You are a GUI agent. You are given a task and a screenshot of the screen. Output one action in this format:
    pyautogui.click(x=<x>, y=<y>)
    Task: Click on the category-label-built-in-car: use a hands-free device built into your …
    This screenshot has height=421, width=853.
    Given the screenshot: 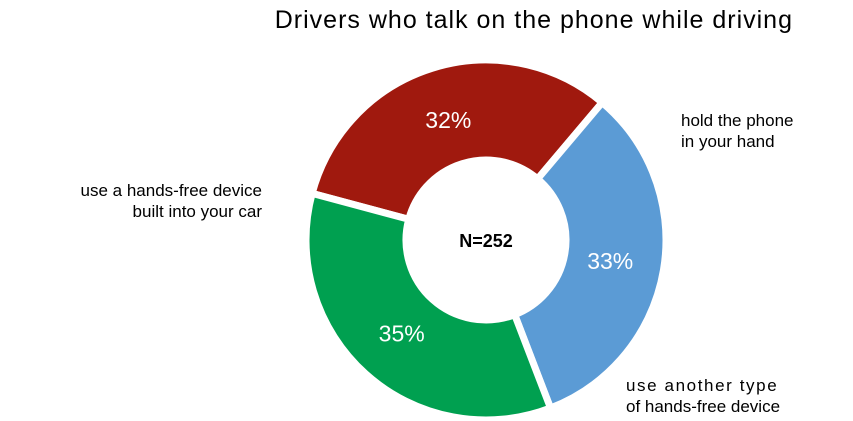 What is the action you would take?
    pyautogui.click(x=131, y=201)
    